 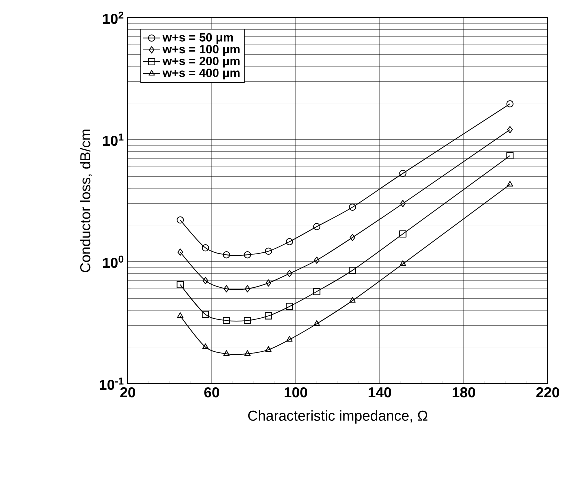 What do you see at coordinates (212, 393) in the screenshot?
I see `x-tick-label: 60` at bounding box center [212, 393].